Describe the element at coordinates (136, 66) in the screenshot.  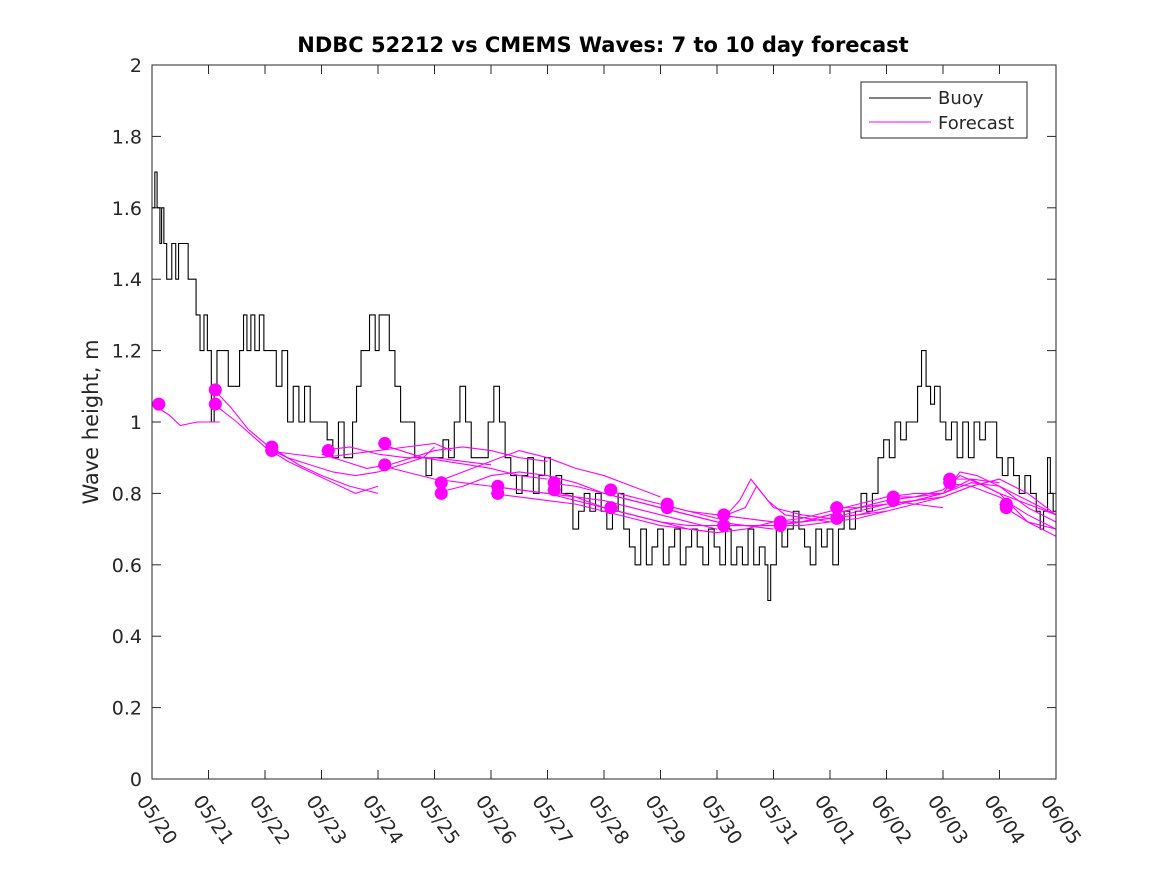
I see `y-tick-label: 2` at that location.